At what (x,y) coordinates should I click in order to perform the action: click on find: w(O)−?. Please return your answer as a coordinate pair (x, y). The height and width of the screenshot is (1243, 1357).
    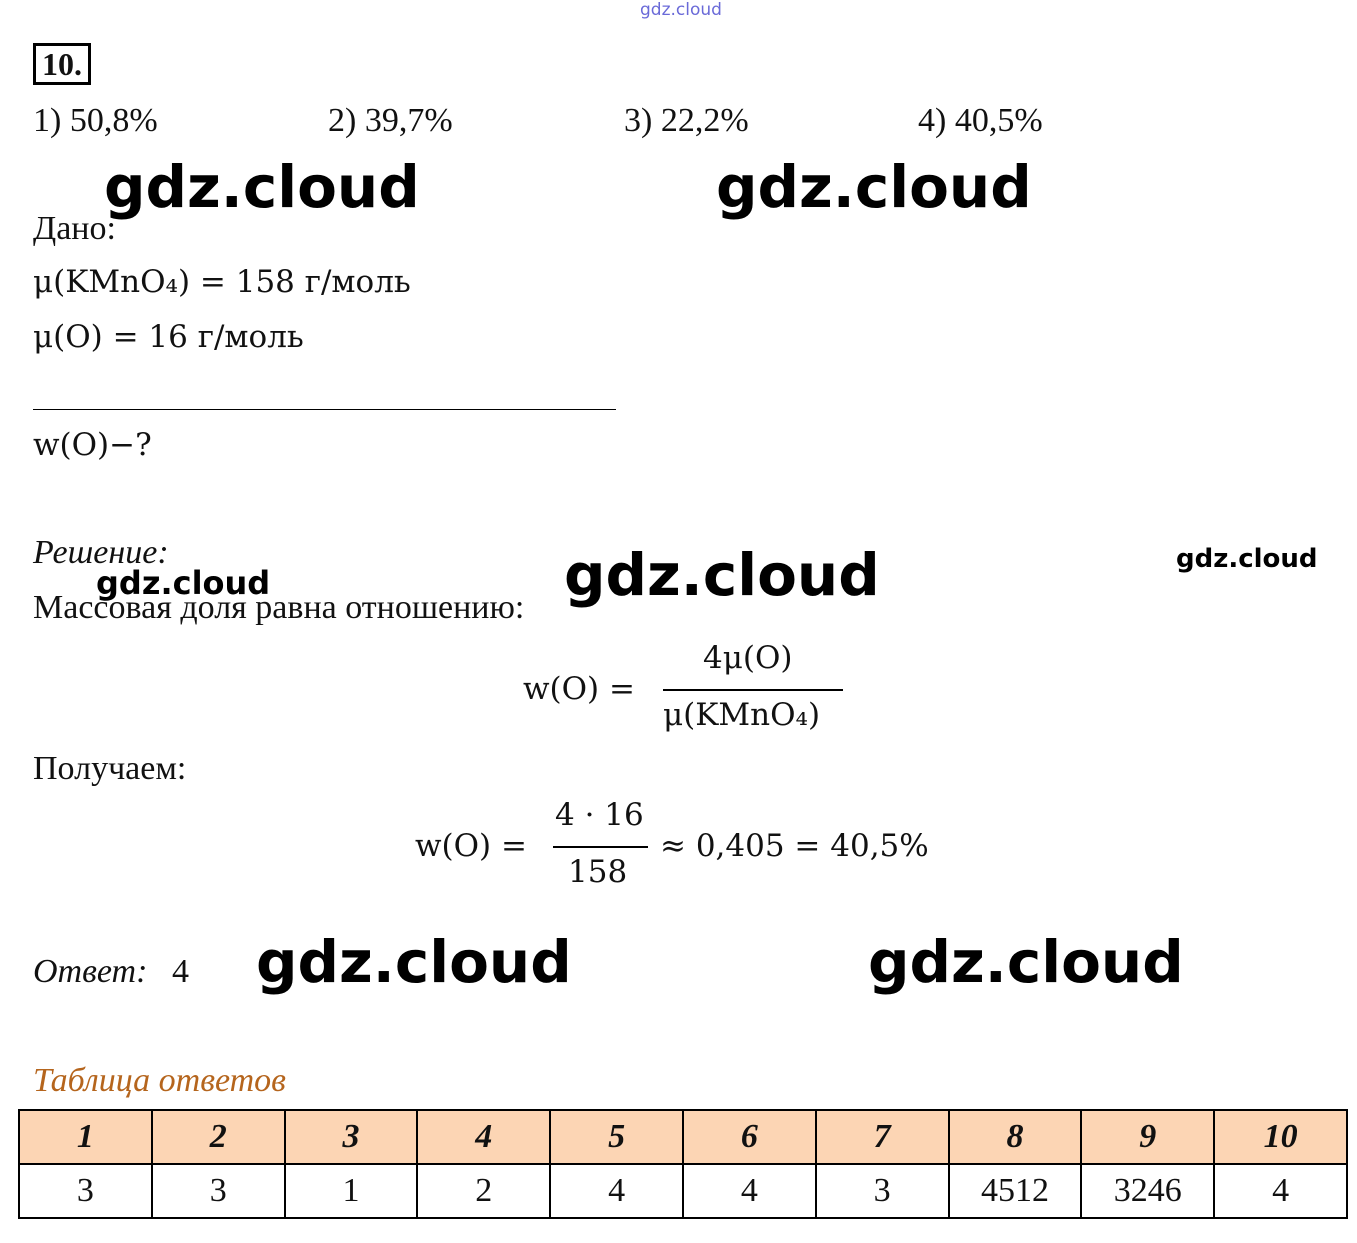
    Looking at the image, I should click on (92, 445).